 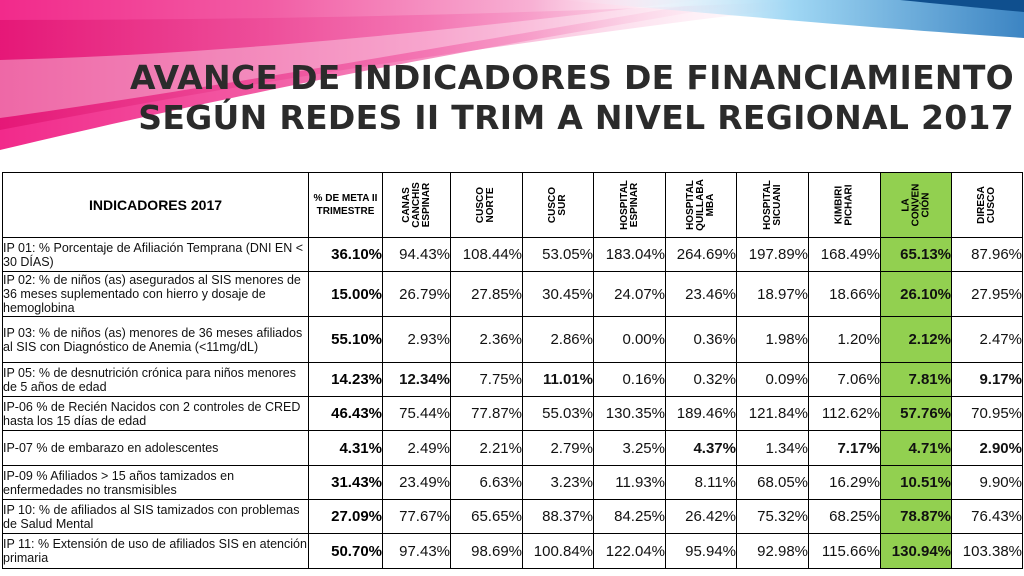 What do you see at coordinates (916, 516) in the screenshot?
I see `value-cell-highlighted: 78.87%` at bounding box center [916, 516].